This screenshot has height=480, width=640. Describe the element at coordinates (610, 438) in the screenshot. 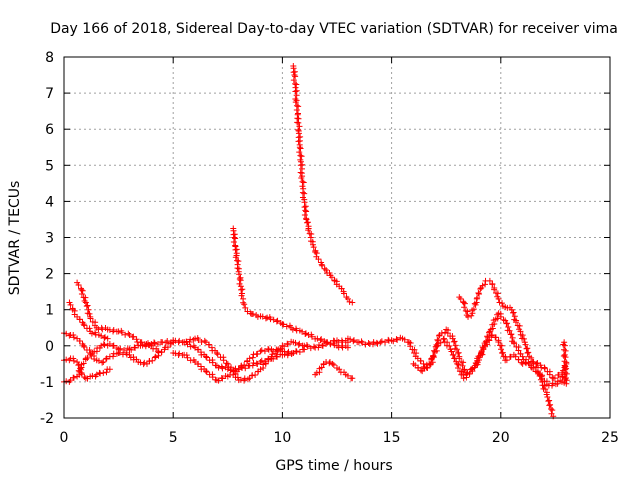

I see `x-tick-label: 25` at that location.